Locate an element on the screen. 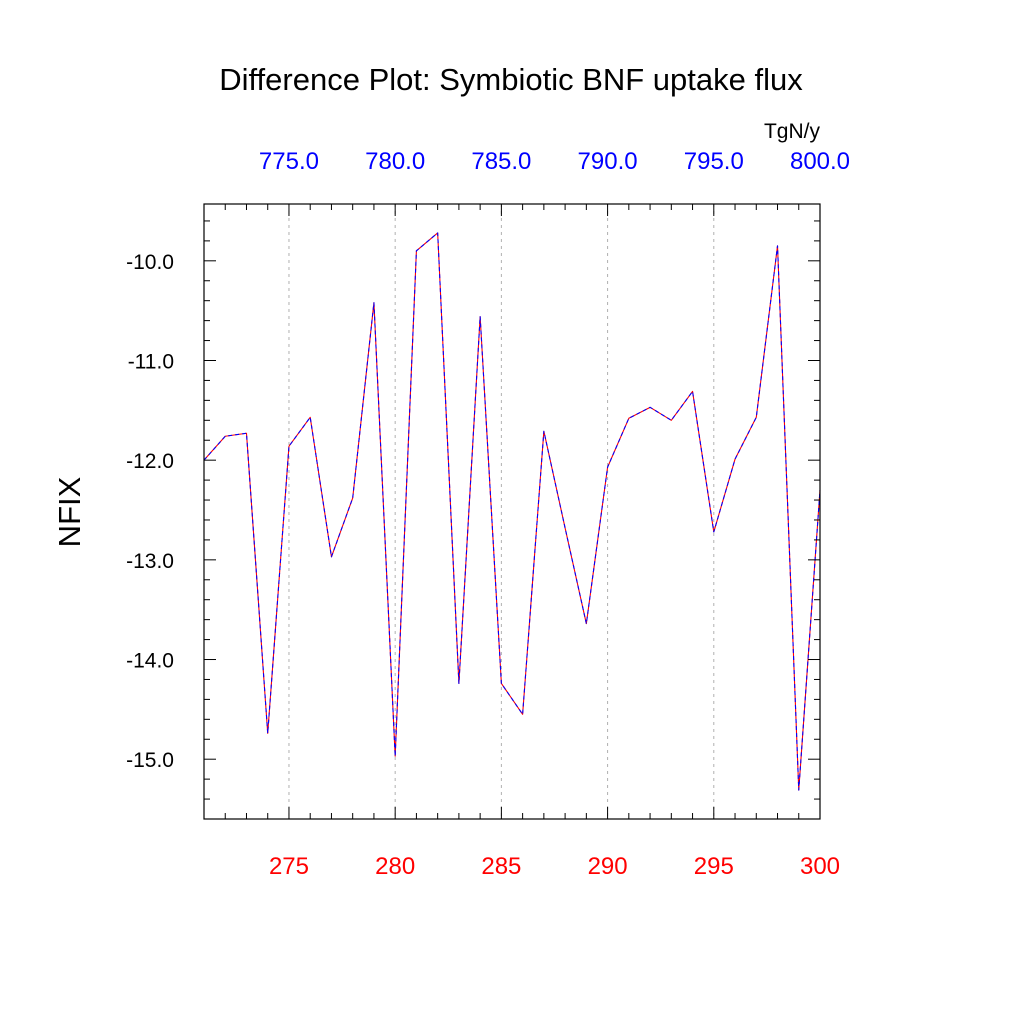 The image size is (1024, 1029). x-top-tick-label: 775.0 is located at coordinates (289, 161).